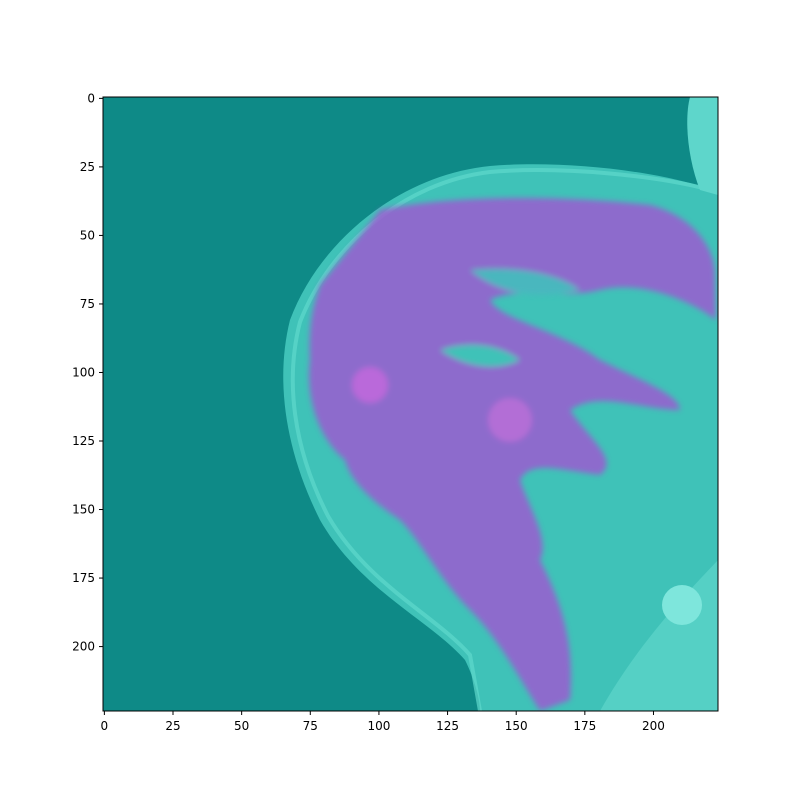 Image resolution: width=800 pixels, height=800 pixels. Describe the element at coordinates (83, 510) in the screenshot. I see `y-tick-label: 150` at that location.